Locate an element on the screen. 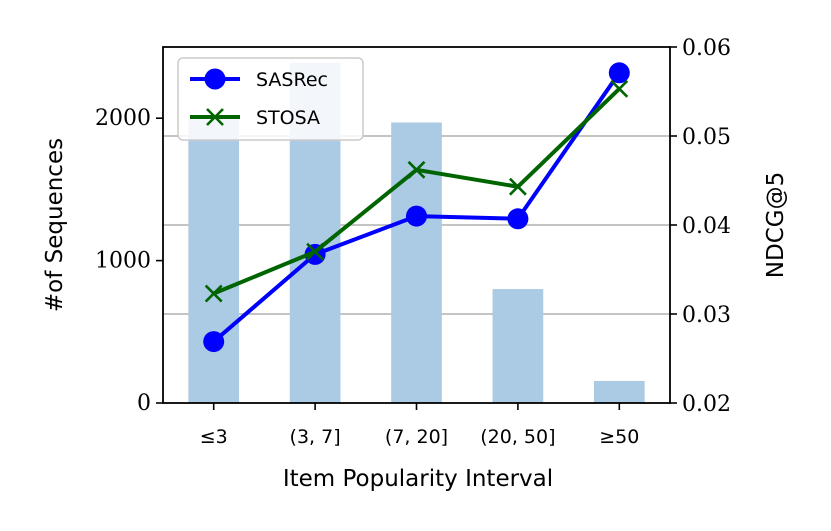  x-tick-label: (3, 7] is located at coordinates (315, 437).